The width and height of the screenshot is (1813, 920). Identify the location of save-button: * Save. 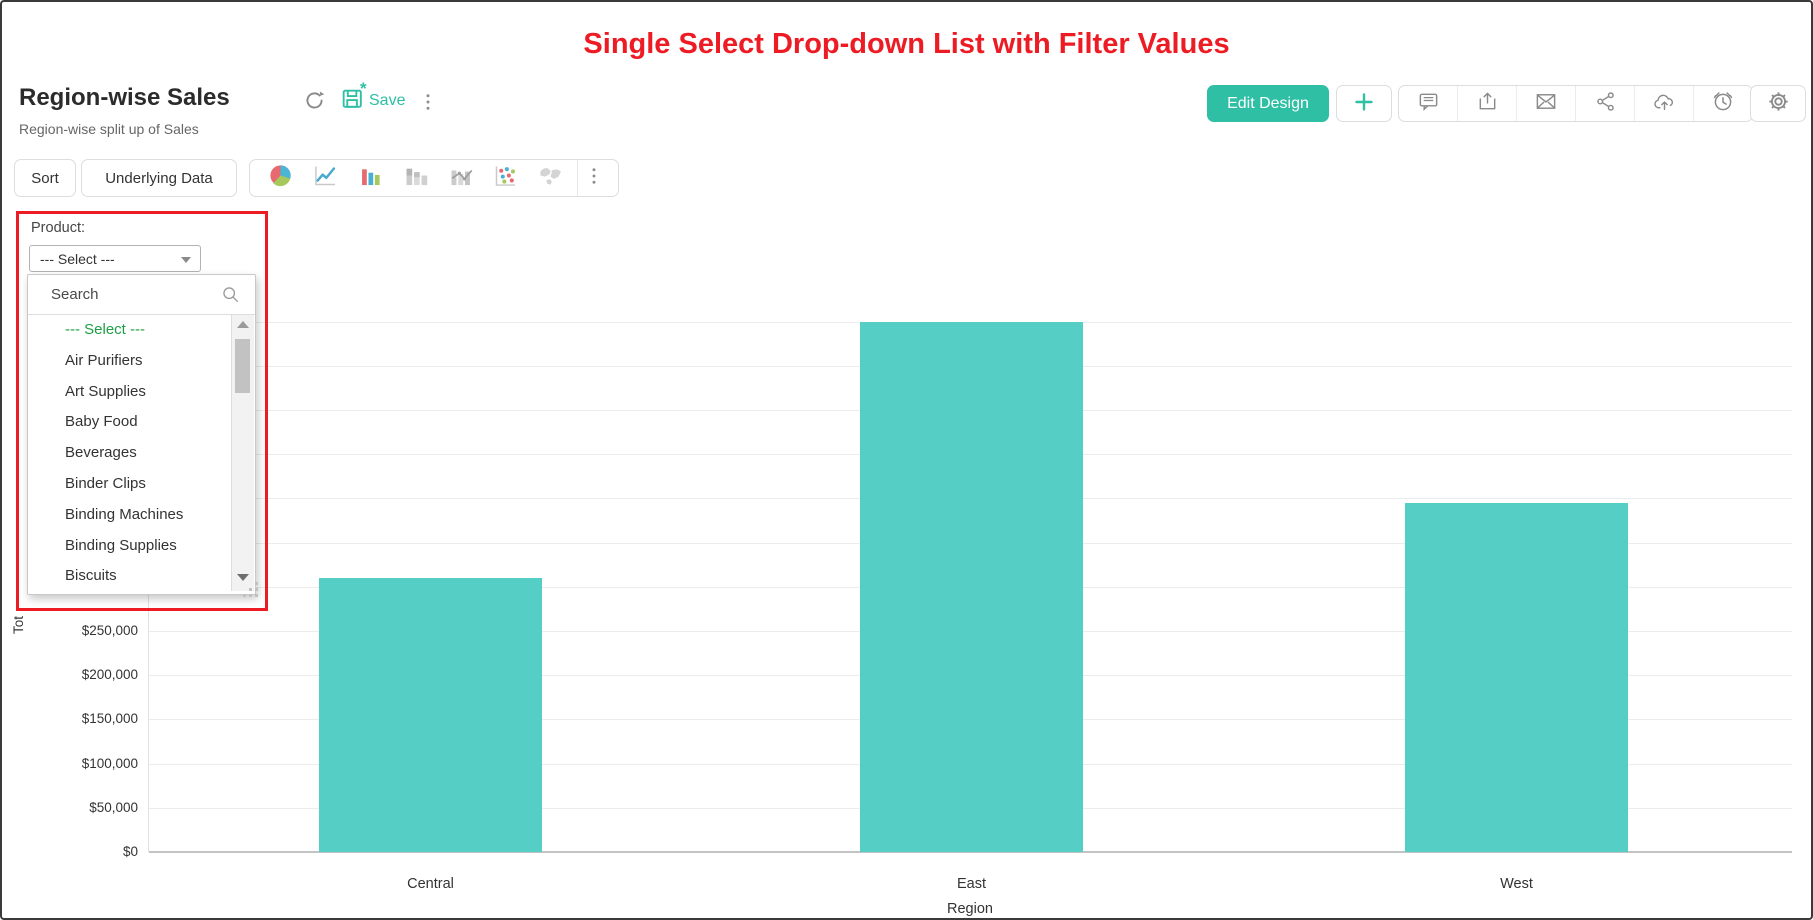
(373, 97).